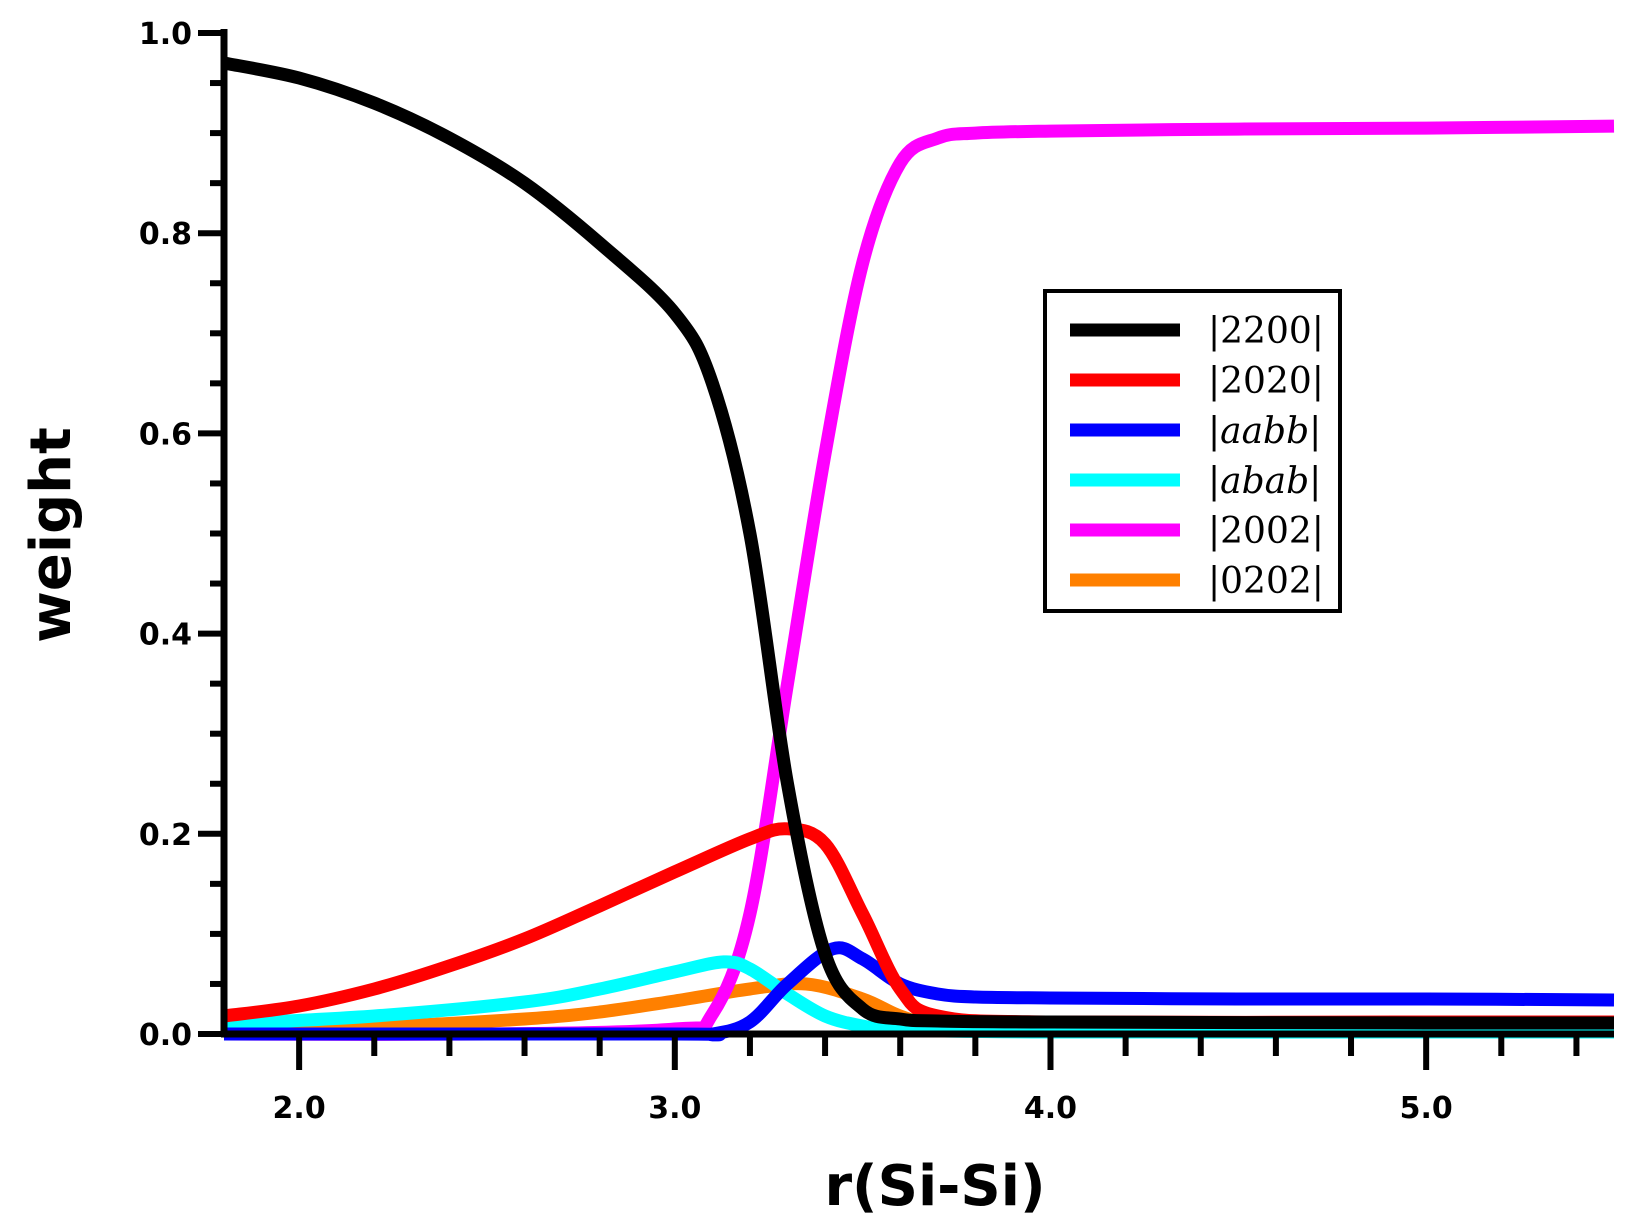 Image resolution: width=1645 pixels, height=1224 pixels. I want to click on legend: |2200| |2020| |aabb| |abab| |2002| |0202|, so click(1192, 451).